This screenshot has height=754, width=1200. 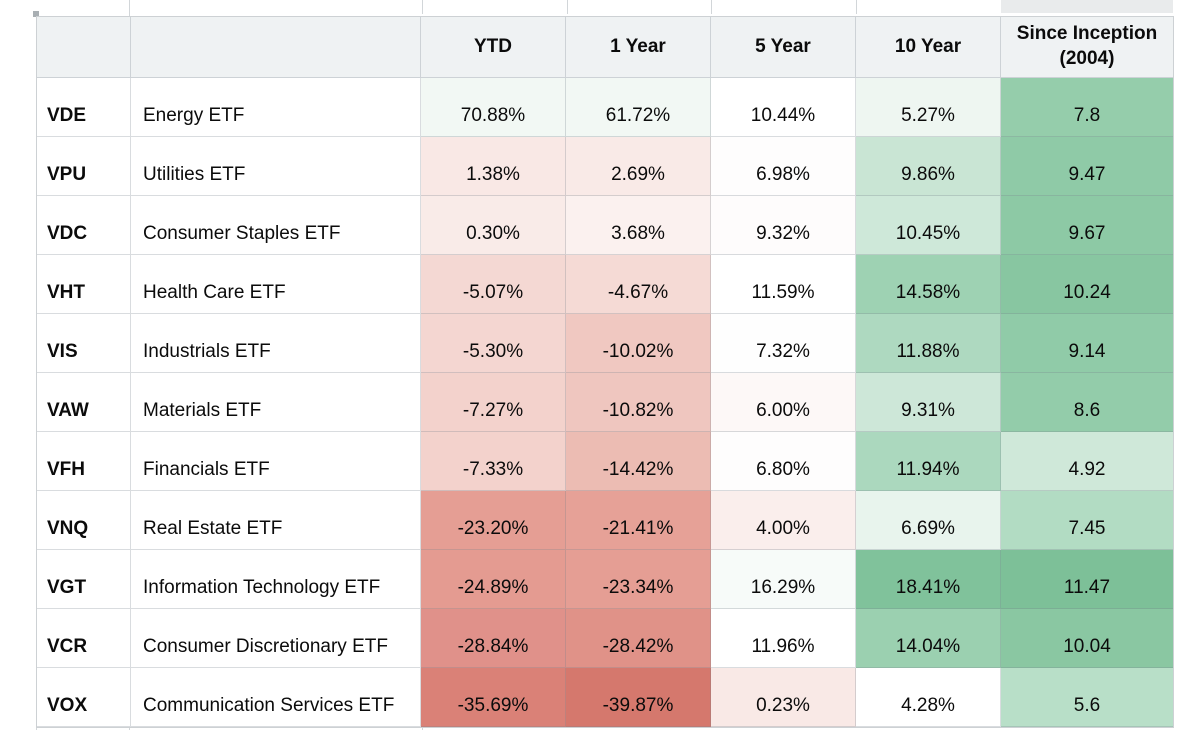 I want to click on value-cell-year5: 10.44%, so click(x=783, y=107).